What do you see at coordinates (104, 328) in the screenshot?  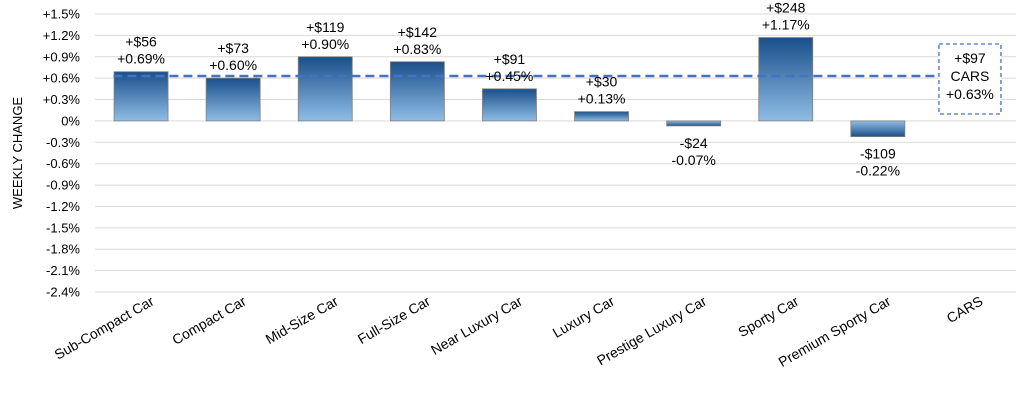 I see `category-label: Sub-Compact Car` at bounding box center [104, 328].